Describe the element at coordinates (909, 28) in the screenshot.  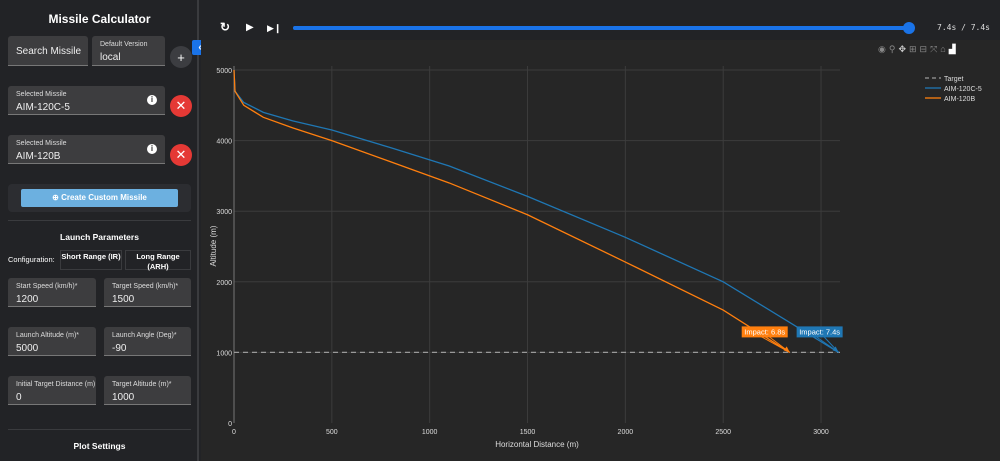
I see `timeline-handle` at that location.